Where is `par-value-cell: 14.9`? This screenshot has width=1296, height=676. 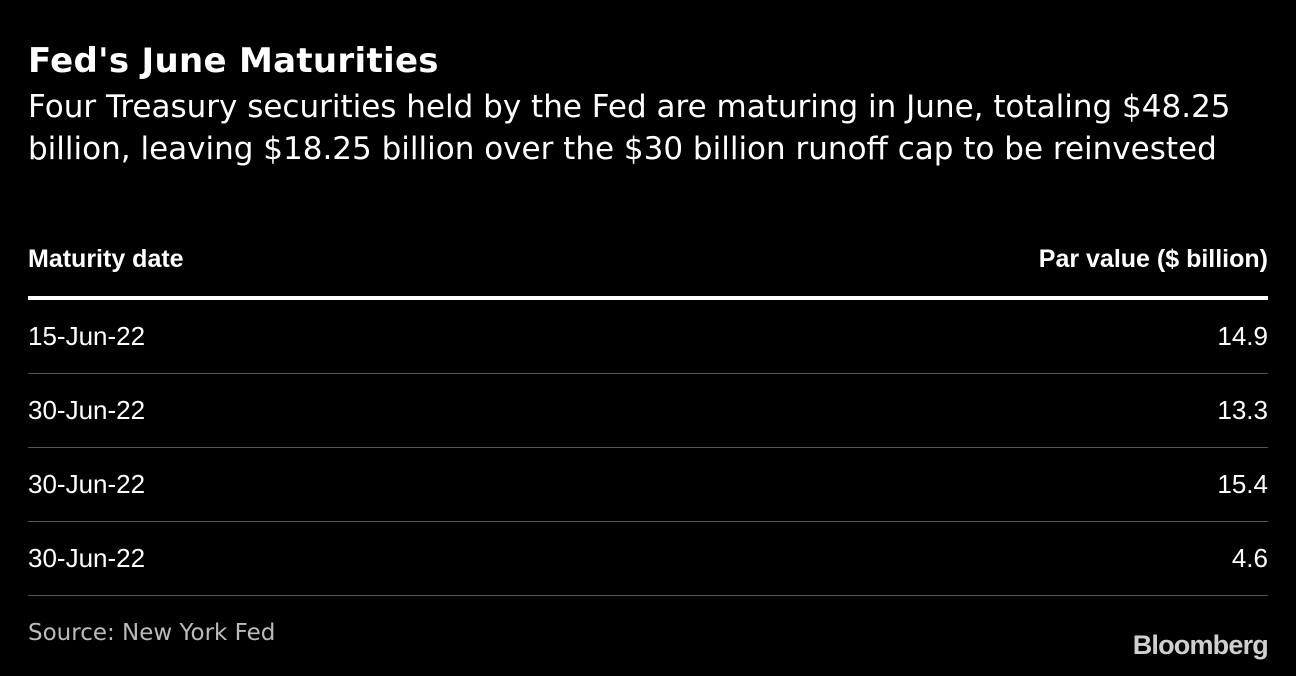 par-value-cell: 14.9 is located at coordinates (1242, 336).